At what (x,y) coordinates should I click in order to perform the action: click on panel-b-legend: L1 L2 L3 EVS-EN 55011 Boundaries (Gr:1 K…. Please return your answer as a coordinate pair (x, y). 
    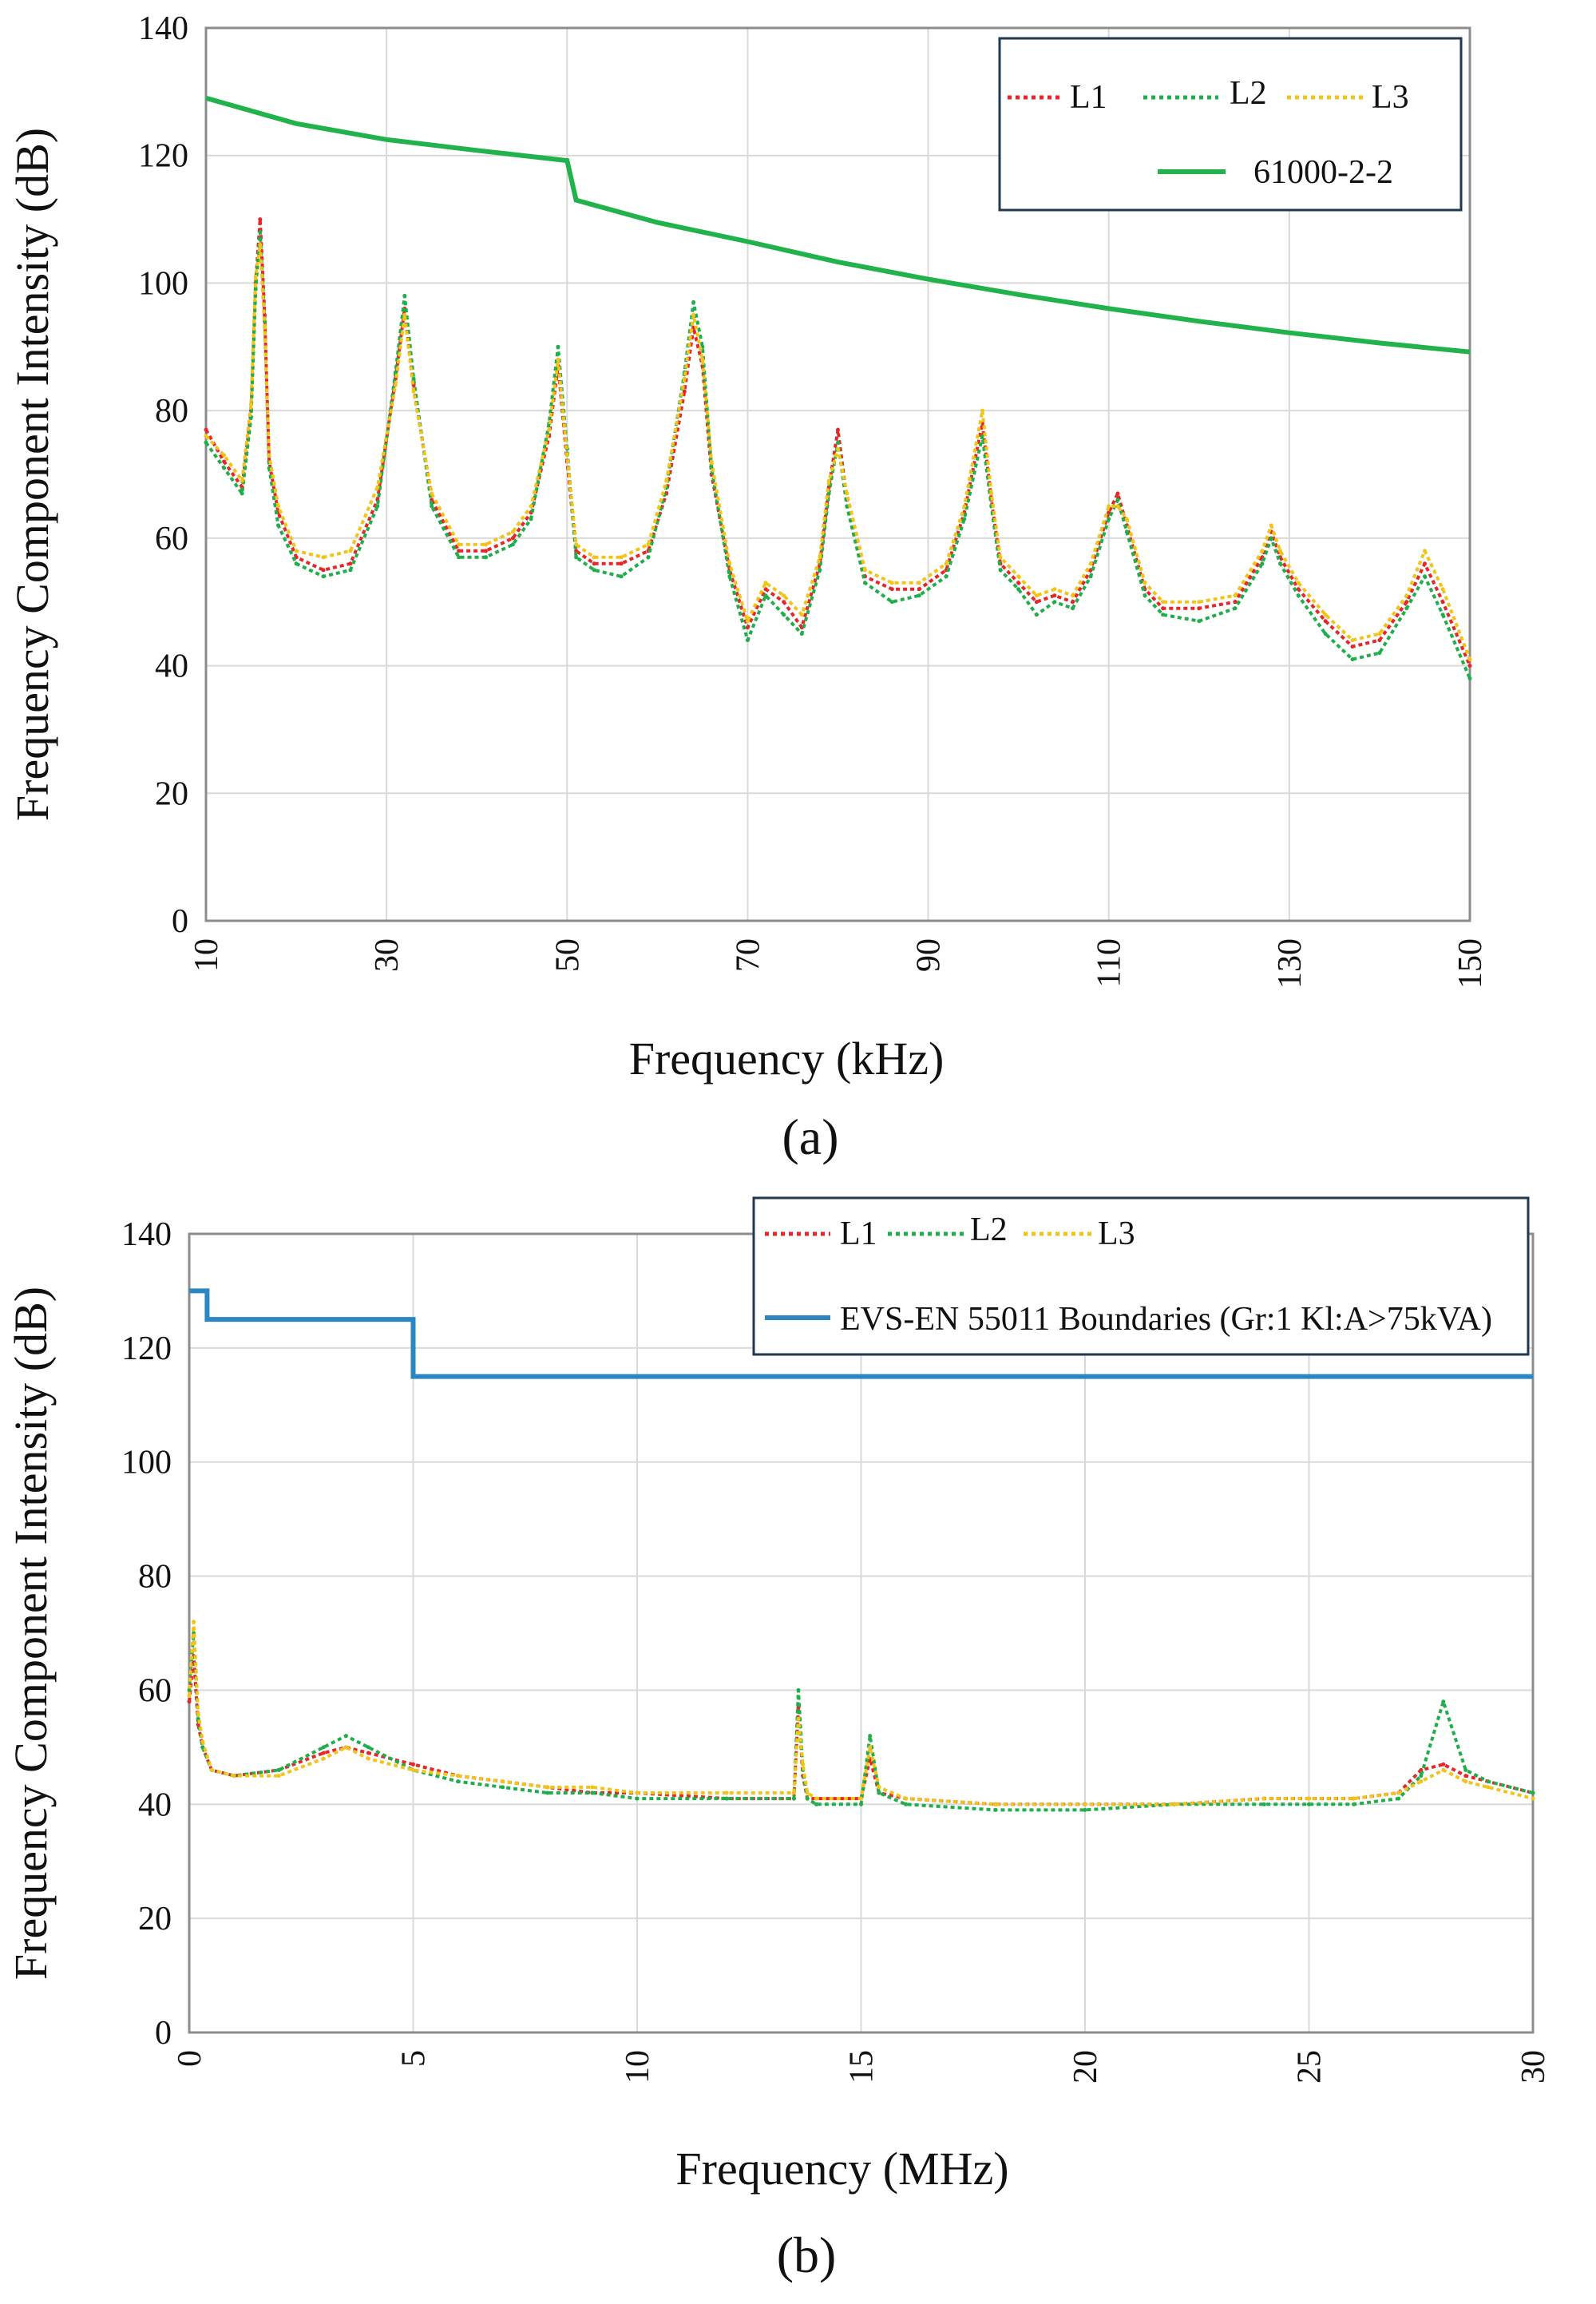
    Looking at the image, I should click on (1141, 1276).